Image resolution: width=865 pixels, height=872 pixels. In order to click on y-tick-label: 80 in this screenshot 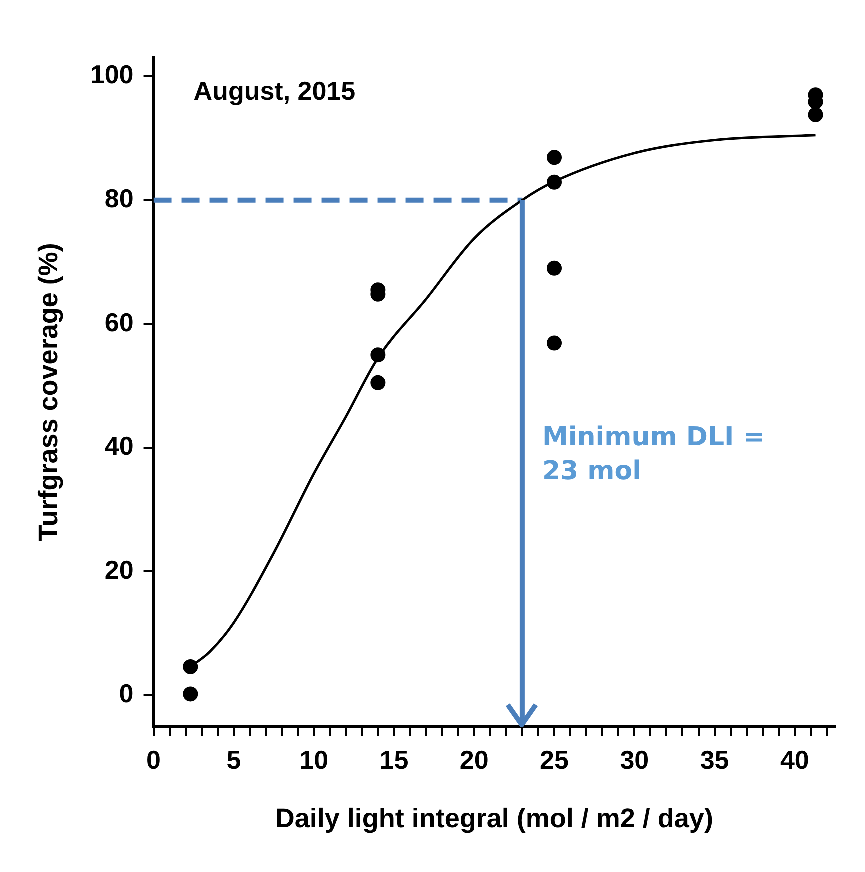, I will do `click(119, 199)`.